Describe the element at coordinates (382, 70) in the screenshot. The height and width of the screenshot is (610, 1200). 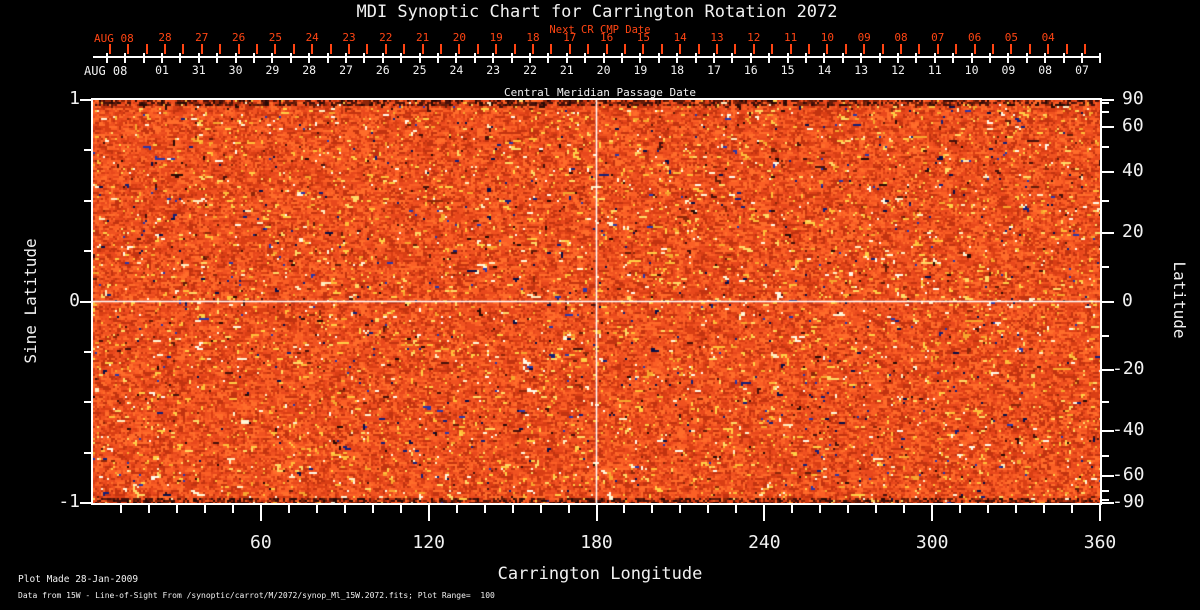
I see `cmp-day-label: 26` at that location.